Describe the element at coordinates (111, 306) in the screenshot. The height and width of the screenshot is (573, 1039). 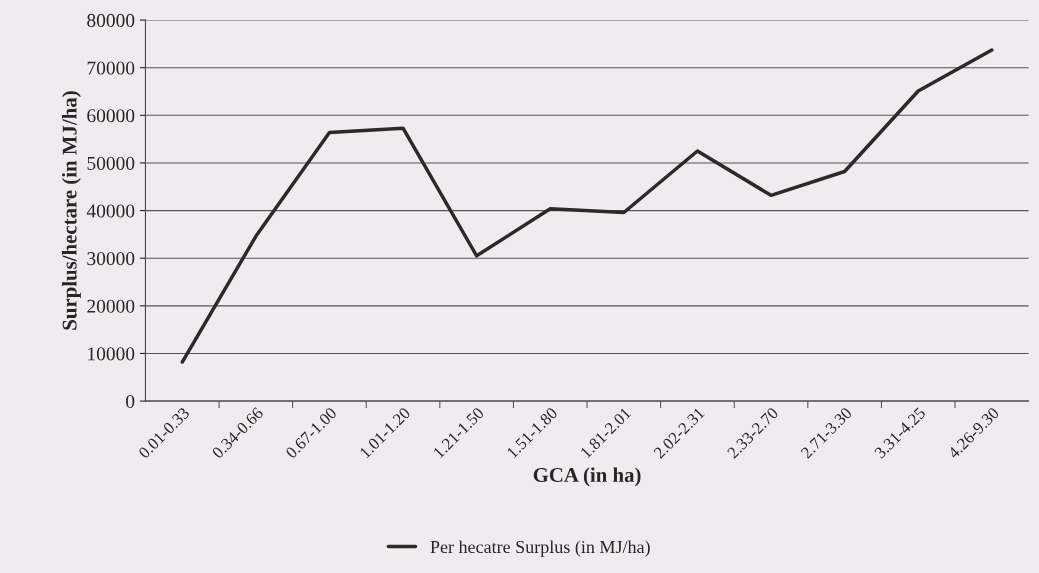
I see `y-tick-label: 20000` at that location.